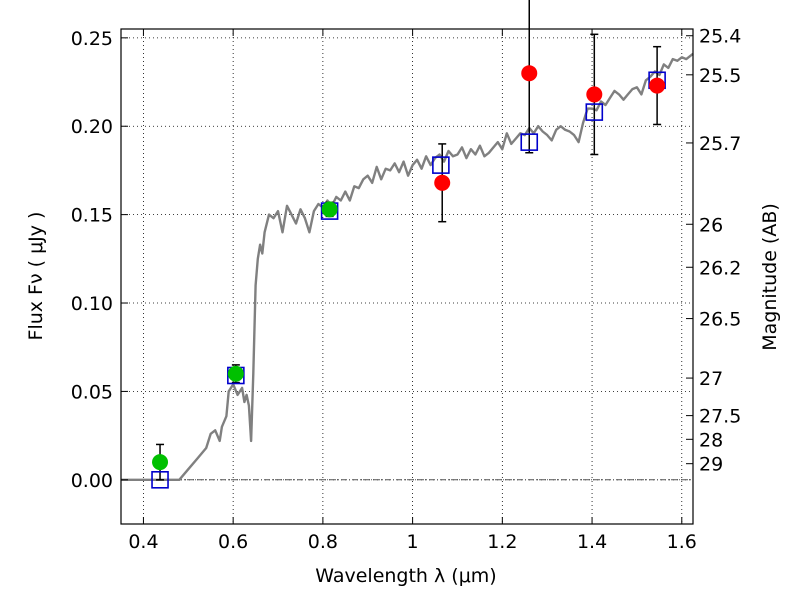 Image resolution: width=800 pixels, height=600 pixels. Describe the element at coordinates (711, 465) in the screenshot. I see `magnitude-tick-label: 29` at that location.